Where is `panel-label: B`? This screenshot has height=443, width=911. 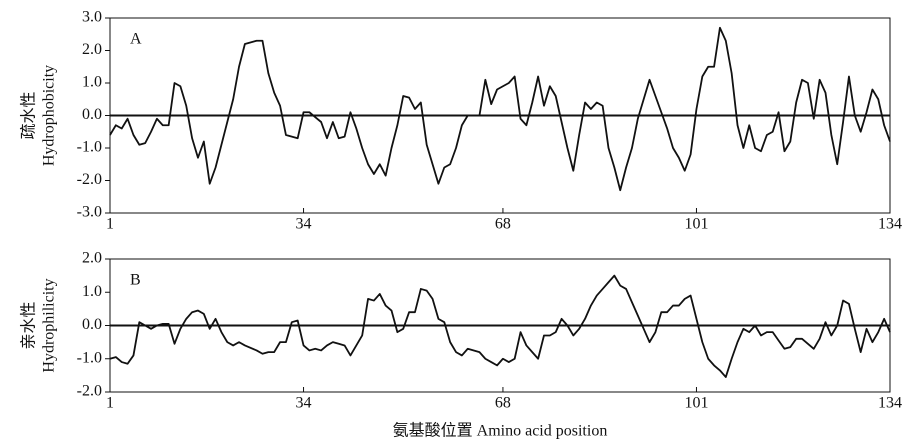 panel-label: B is located at coordinates (135, 280).